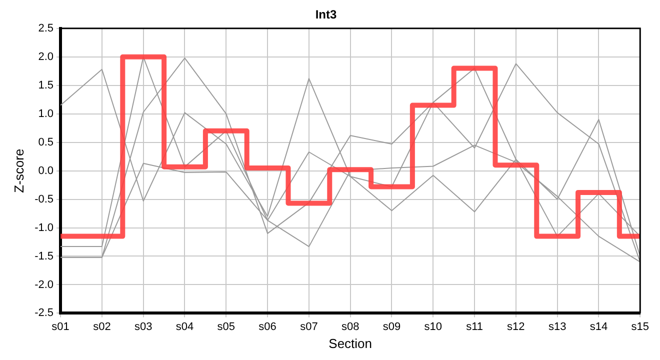 Image resolution: width=660 pixels, height=360 pixels. I want to click on x-tick-label: s04, so click(185, 326).